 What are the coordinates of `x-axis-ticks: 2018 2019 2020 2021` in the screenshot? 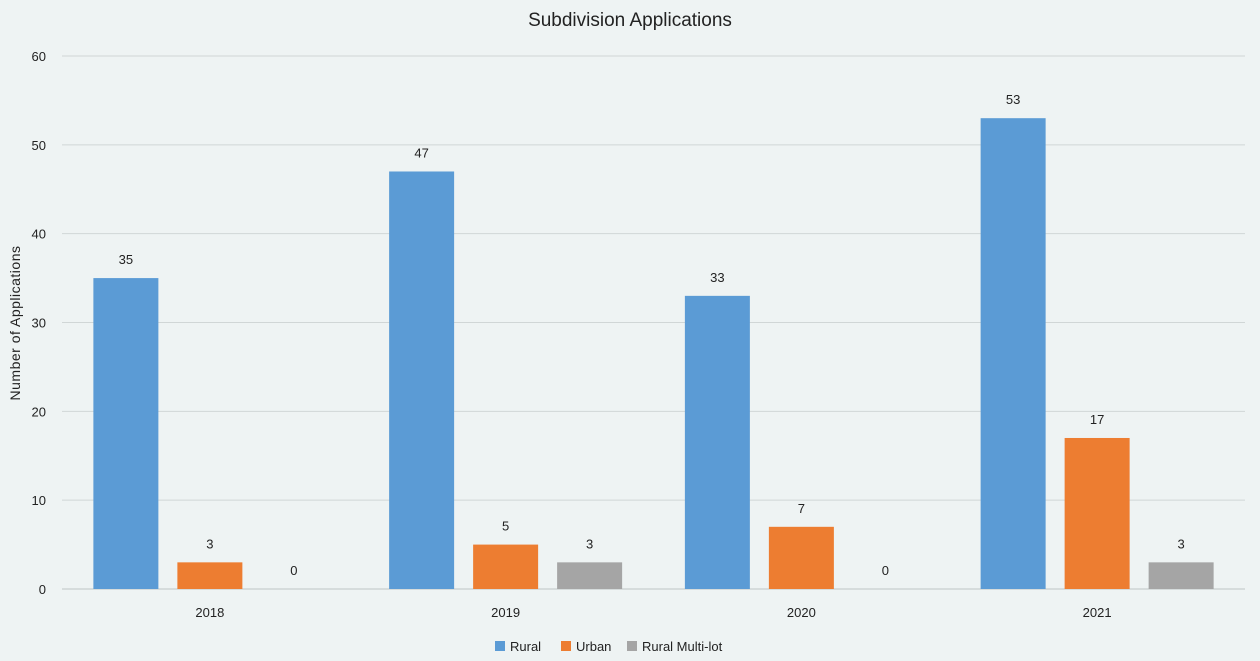 It's located at (653, 612).